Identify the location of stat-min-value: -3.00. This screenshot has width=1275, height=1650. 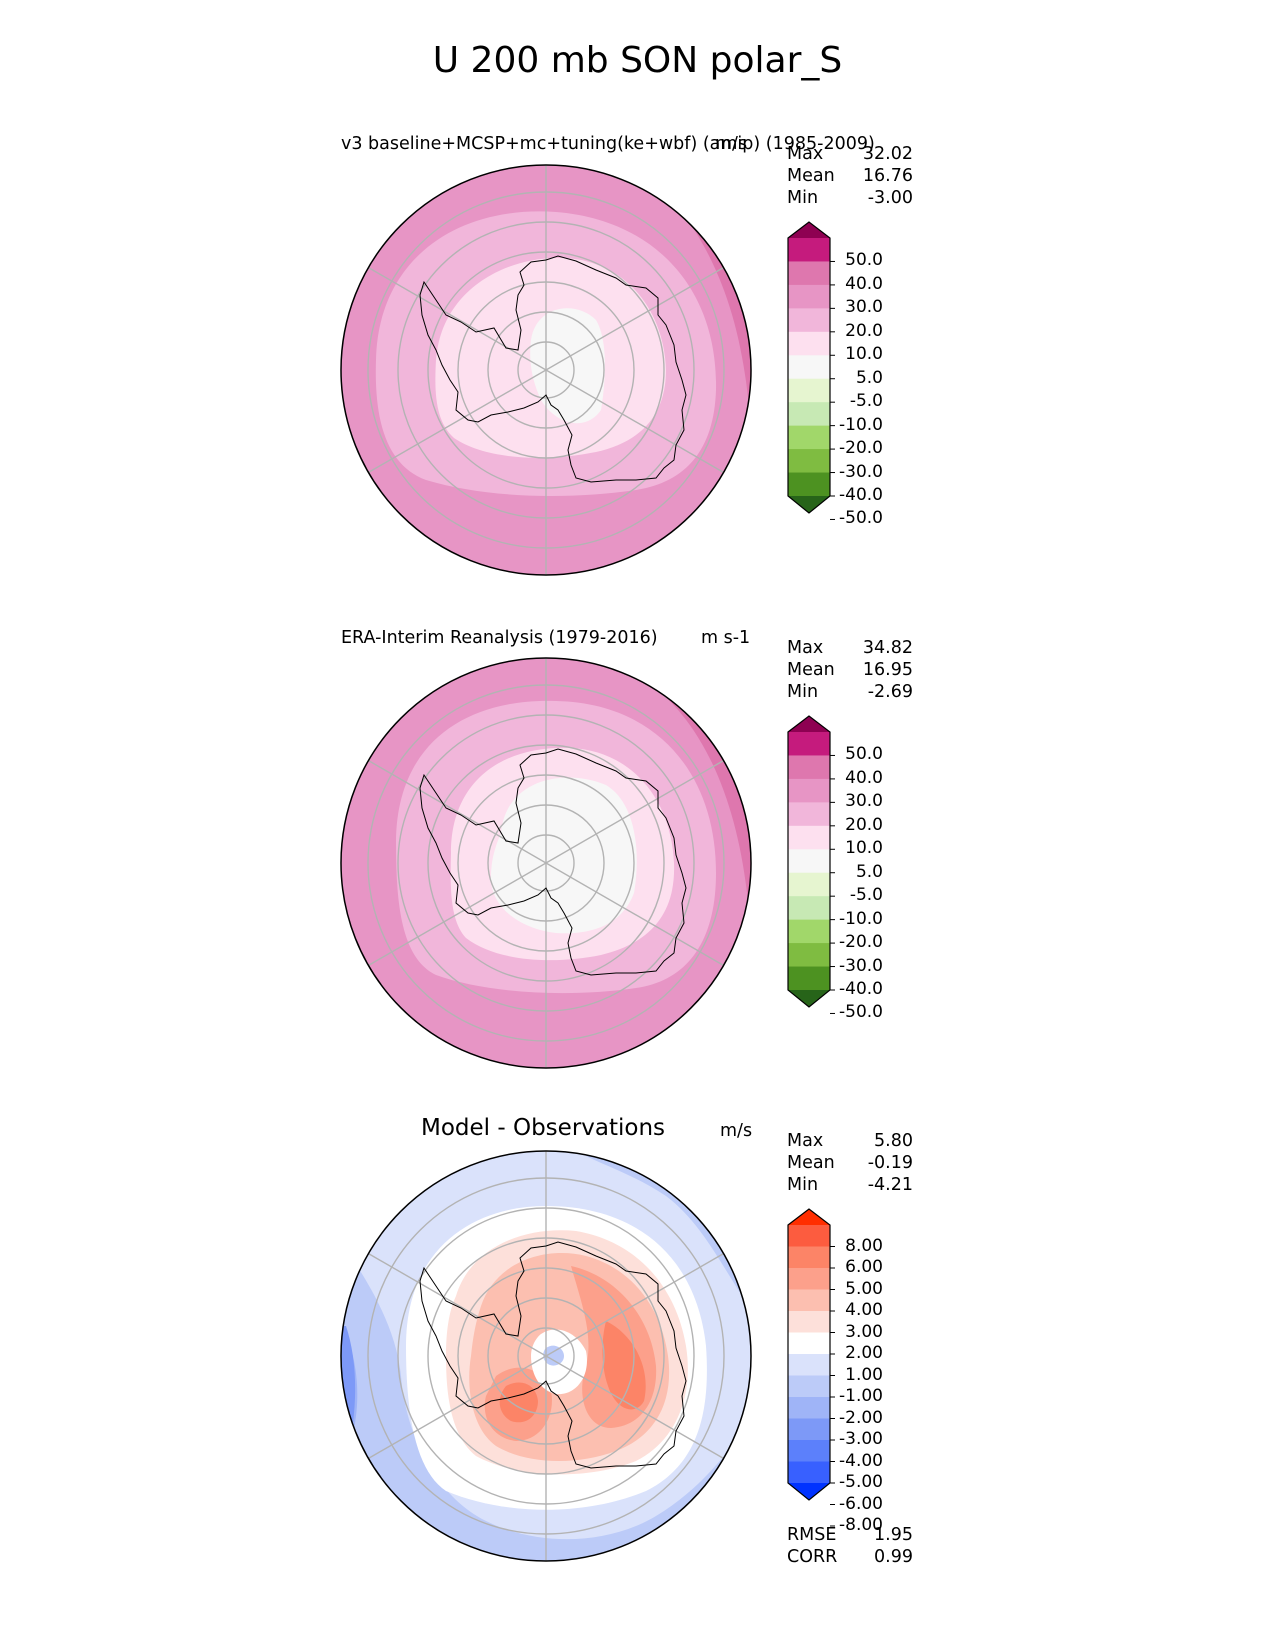
(890, 198).